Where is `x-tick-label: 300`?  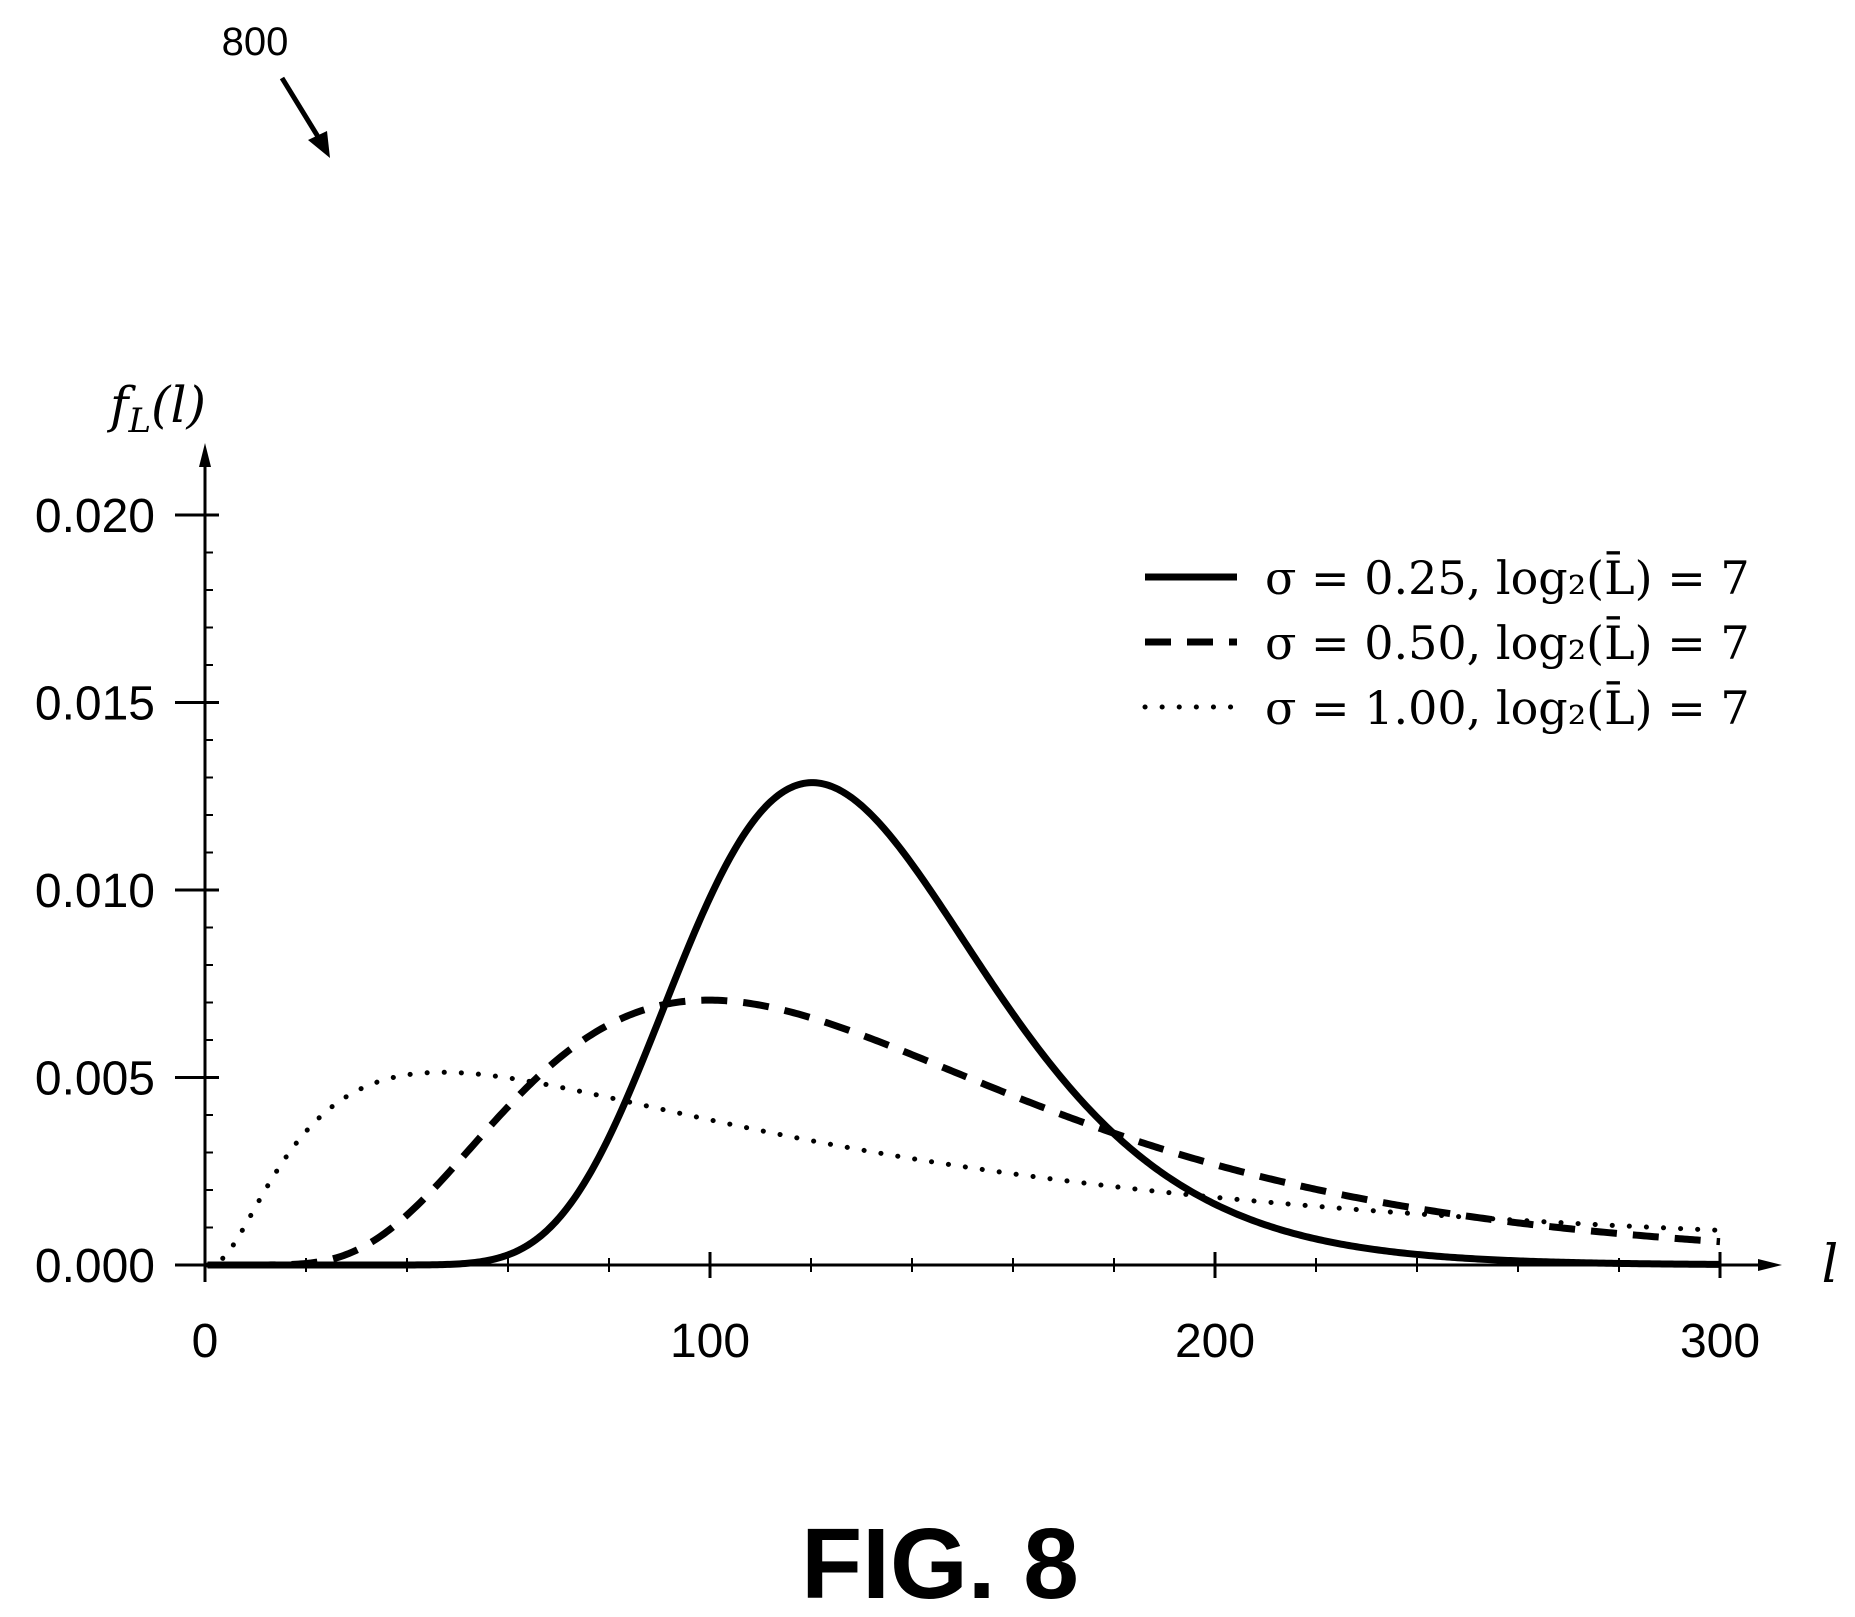 x-tick-label: 300 is located at coordinates (1720, 1341).